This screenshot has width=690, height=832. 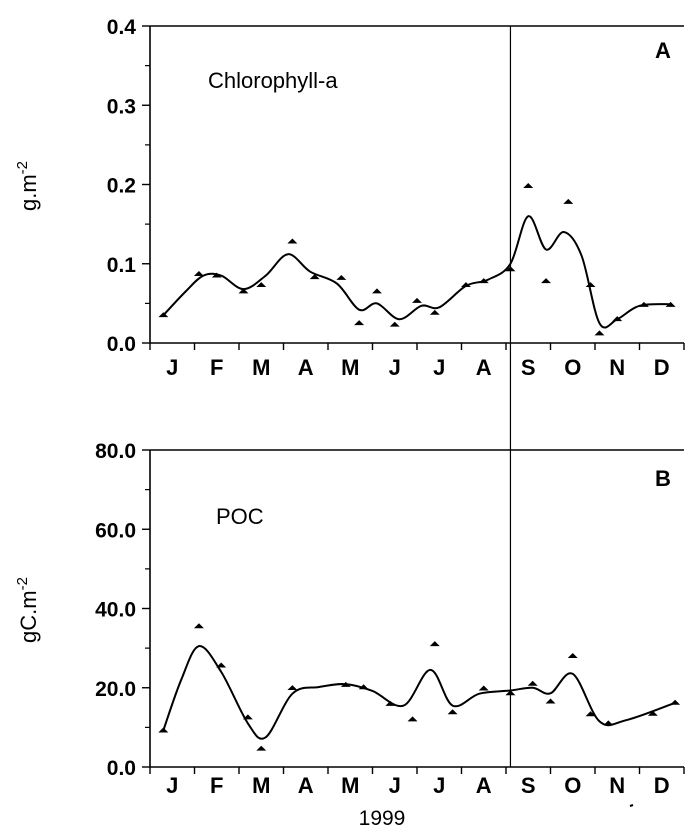 What do you see at coordinates (663, 478) in the screenshot?
I see `panel-letter: B` at bounding box center [663, 478].